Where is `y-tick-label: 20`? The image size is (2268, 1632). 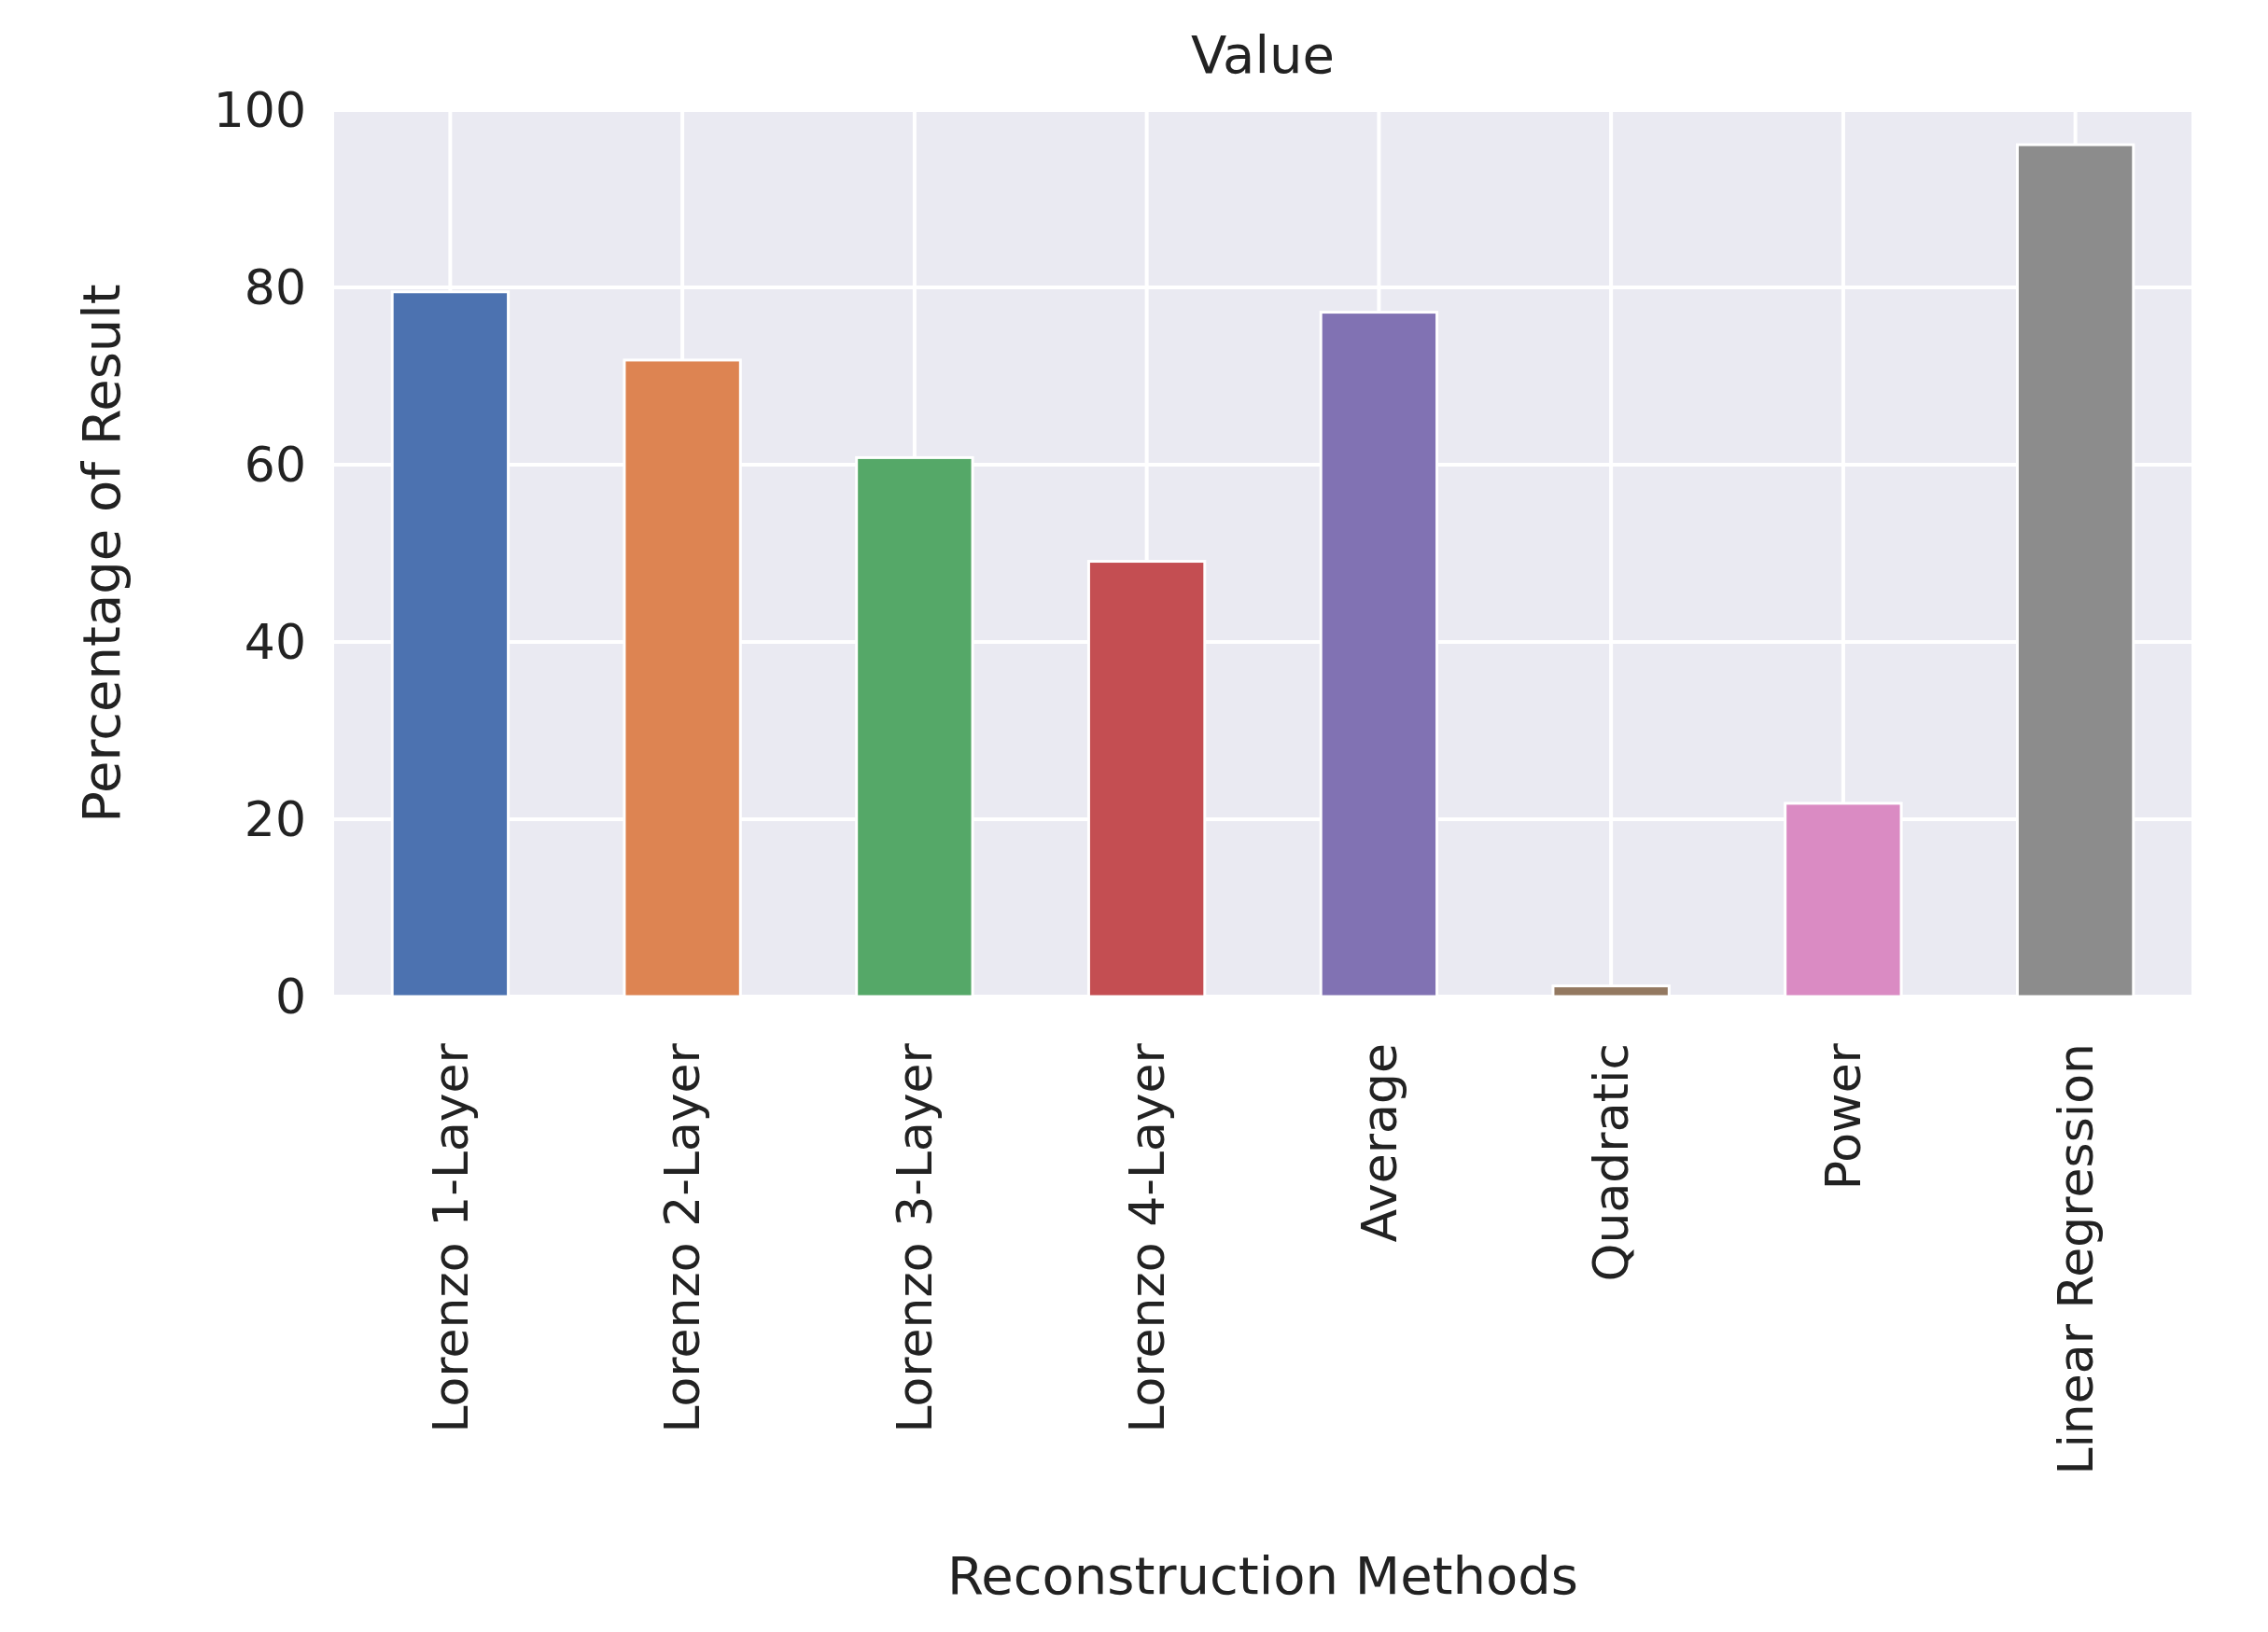 y-tick-label: 20 is located at coordinates (275, 820).